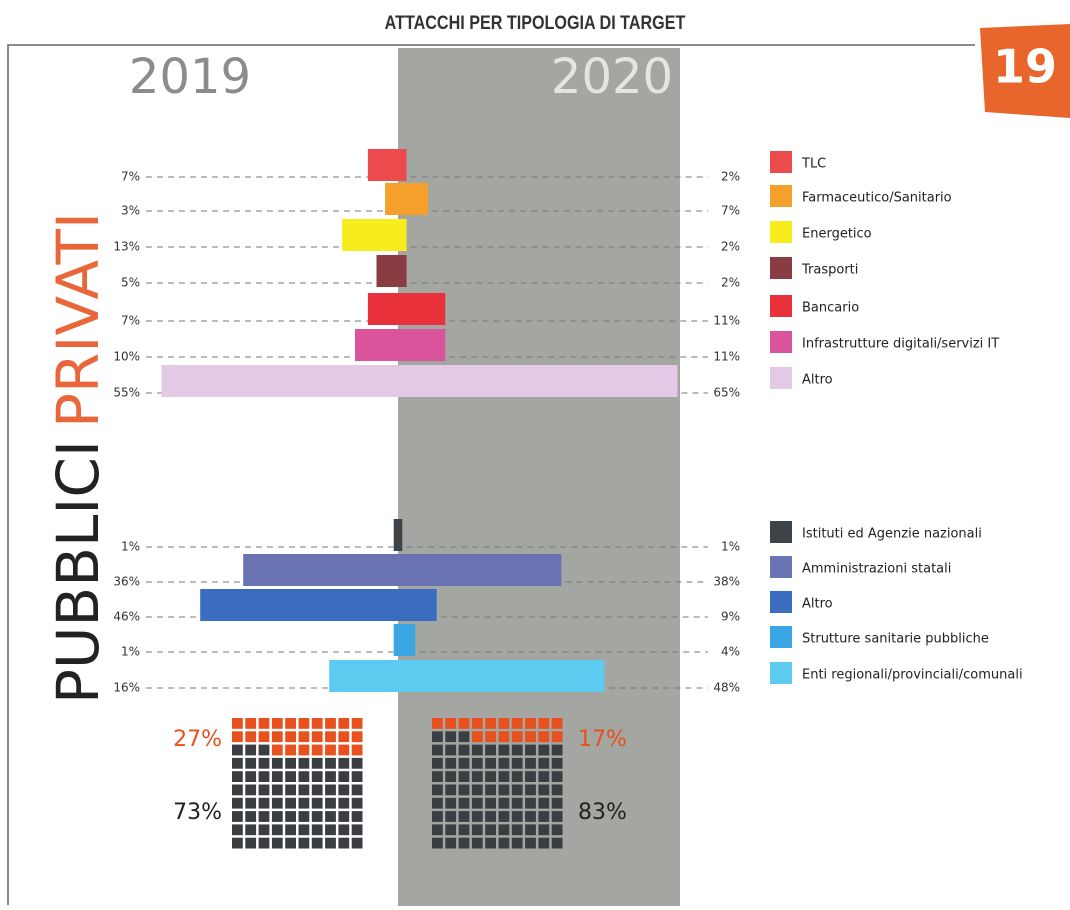  I want to click on page-badge, so click(1025, 71).